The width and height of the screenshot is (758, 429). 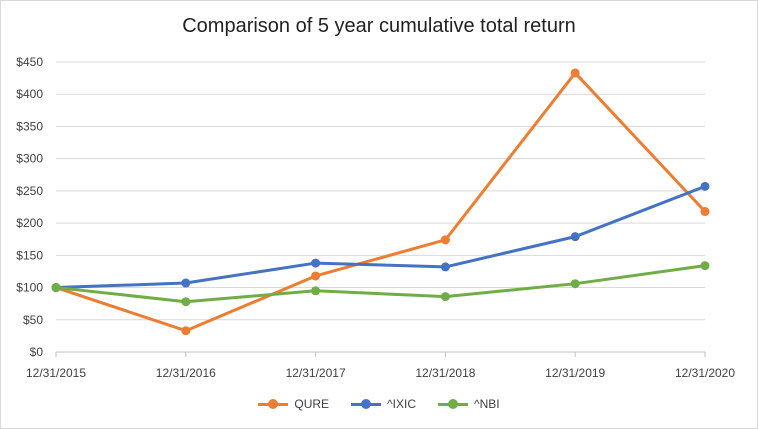 I want to click on y-tick-label: $450, so click(x=29, y=62).